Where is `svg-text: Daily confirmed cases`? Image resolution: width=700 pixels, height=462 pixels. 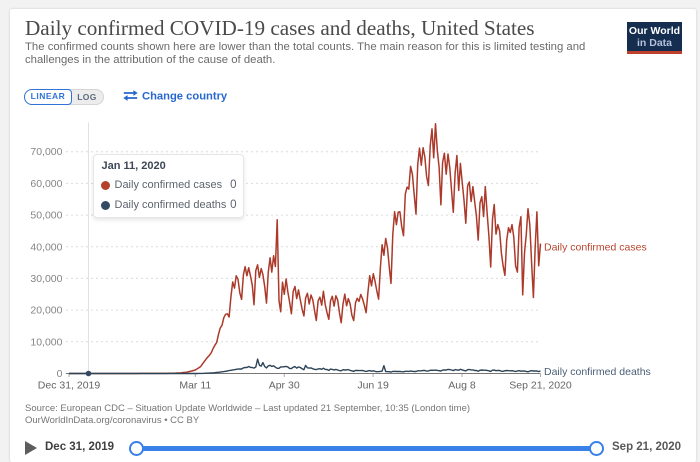
svg-text: Daily confirmed cases is located at coordinates (595, 248).